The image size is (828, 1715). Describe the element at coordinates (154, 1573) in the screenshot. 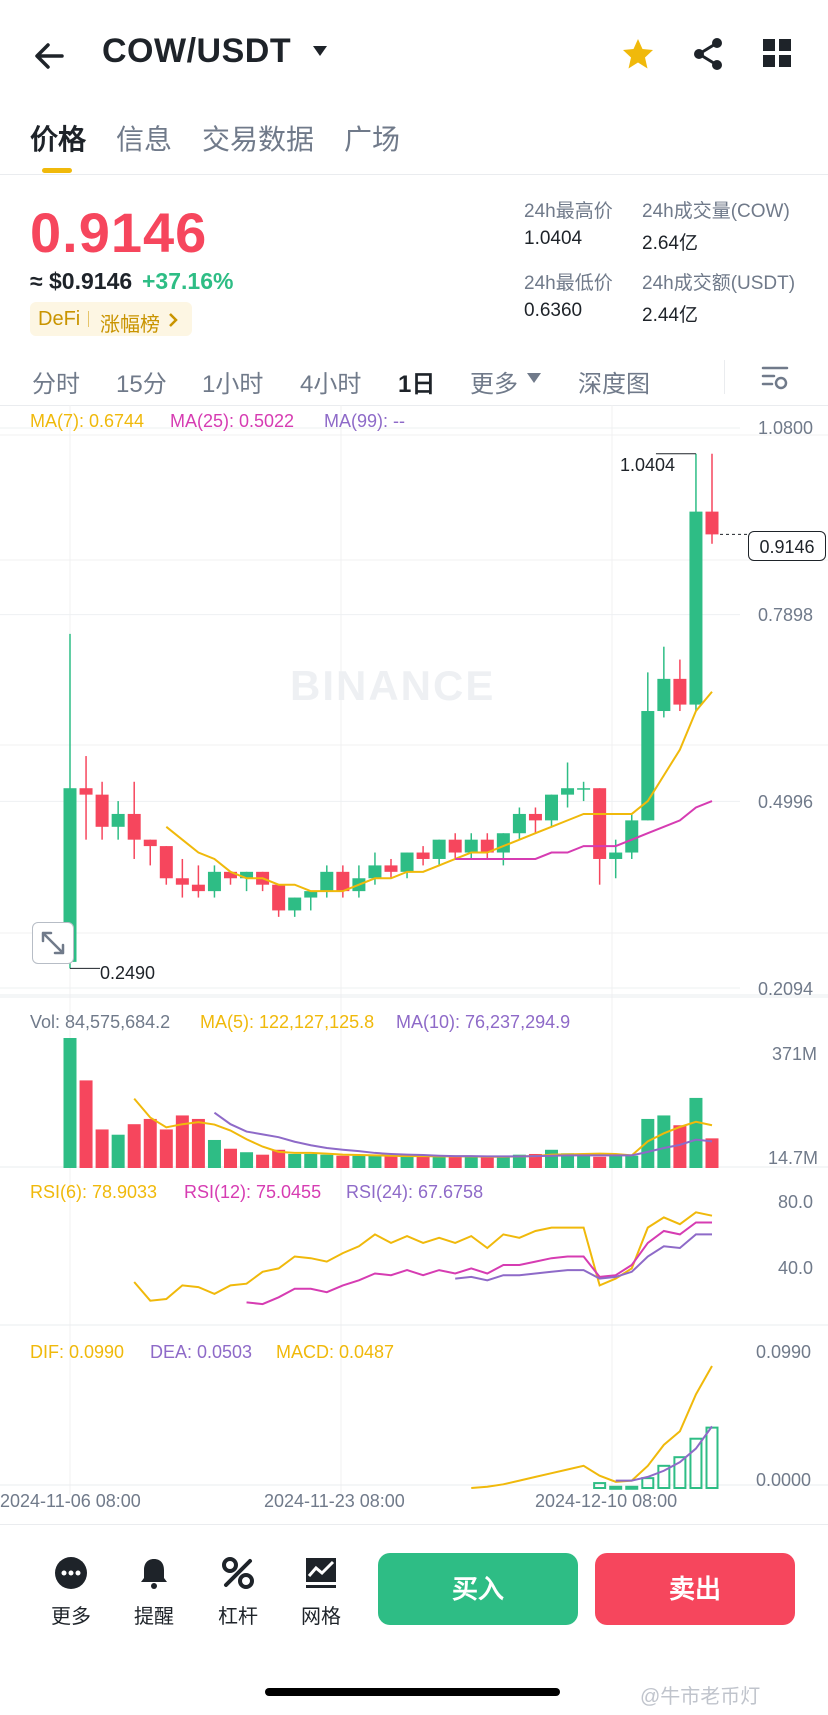

I see `bell-icon` at that location.